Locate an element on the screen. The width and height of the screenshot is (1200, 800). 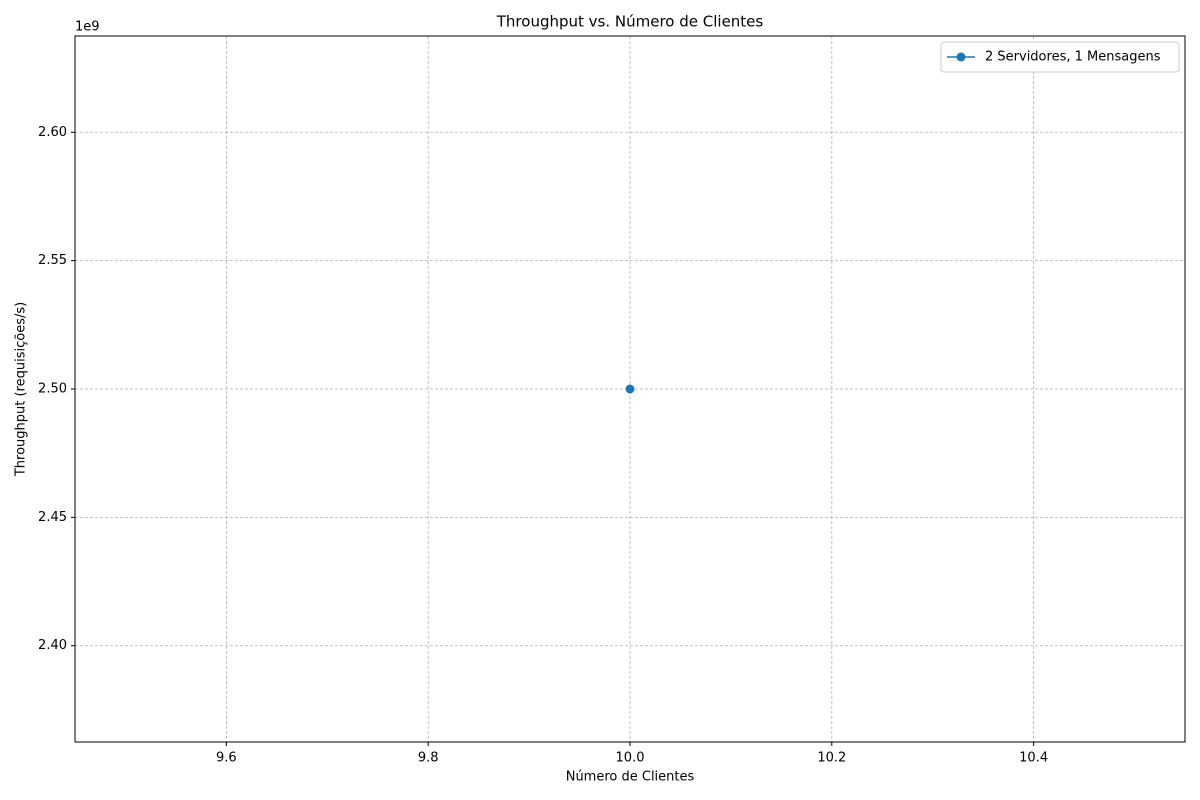
x-tick-label: 10.0 is located at coordinates (630, 758).